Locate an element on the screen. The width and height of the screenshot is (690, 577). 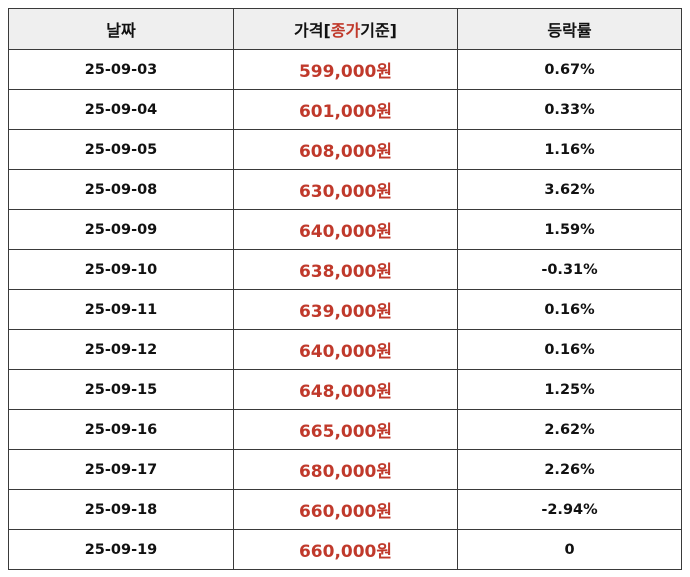
table-row: 25-09-03 599,000원 0.67% is located at coordinates (345, 69).